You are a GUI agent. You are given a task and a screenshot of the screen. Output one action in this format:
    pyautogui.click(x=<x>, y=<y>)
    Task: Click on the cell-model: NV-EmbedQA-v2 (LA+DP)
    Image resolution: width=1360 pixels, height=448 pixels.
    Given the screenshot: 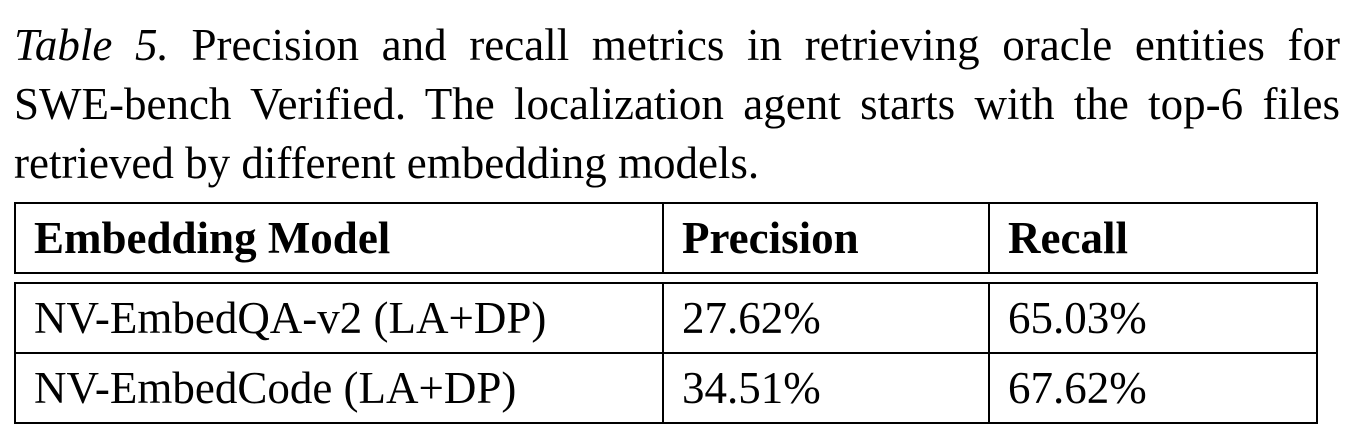 What is the action you would take?
    pyautogui.click(x=339, y=318)
    